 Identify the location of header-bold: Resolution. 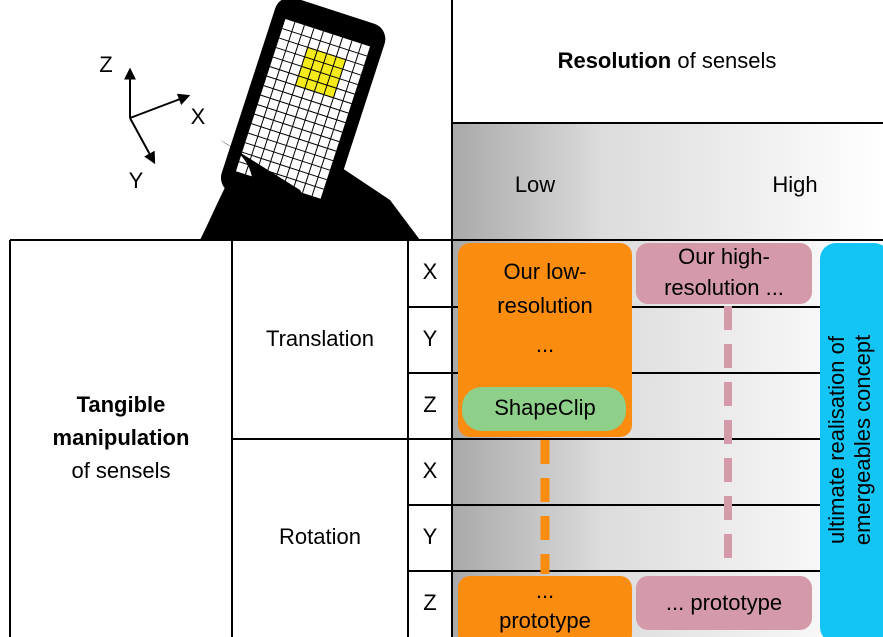
(615, 60).